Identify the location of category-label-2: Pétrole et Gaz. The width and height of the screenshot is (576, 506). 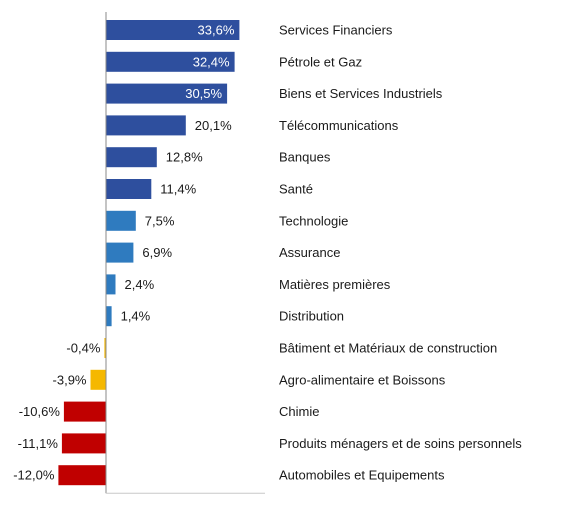
(320, 61).